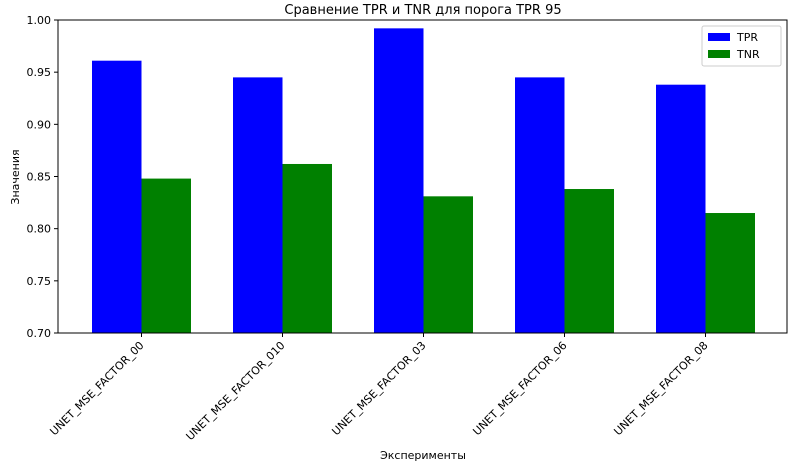  What do you see at coordinates (747, 37) in the screenshot?
I see `legend-label-tpr: TPR` at bounding box center [747, 37].